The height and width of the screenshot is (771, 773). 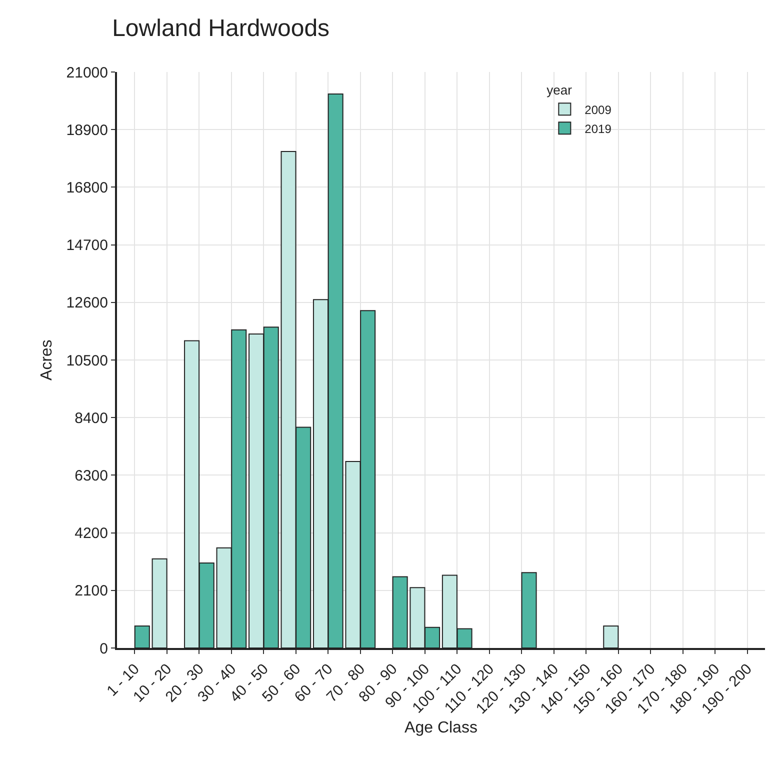 What do you see at coordinates (91, 533) in the screenshot?
I see `y-tick-label: 4200` at bounding box center [91, 533].